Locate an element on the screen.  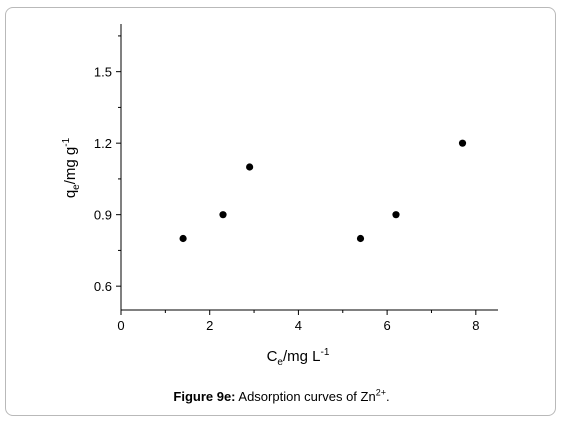
caption-superscript: 2+ is located at coordinates (380, 392).